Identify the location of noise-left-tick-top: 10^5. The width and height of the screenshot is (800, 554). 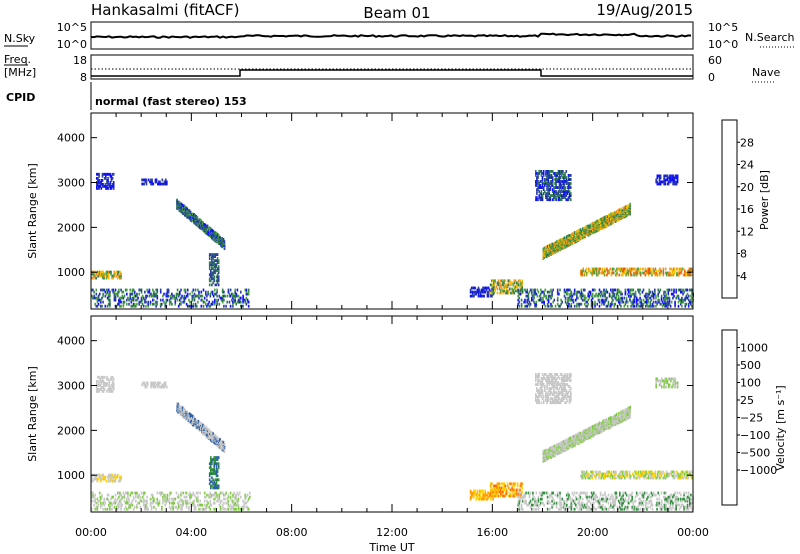
(72, 27).